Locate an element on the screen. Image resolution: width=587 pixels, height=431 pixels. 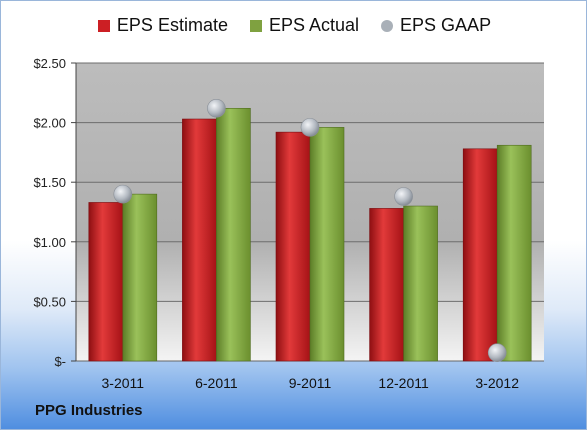
y-tick-label: $2.00 is located at coordinates (49, 123).